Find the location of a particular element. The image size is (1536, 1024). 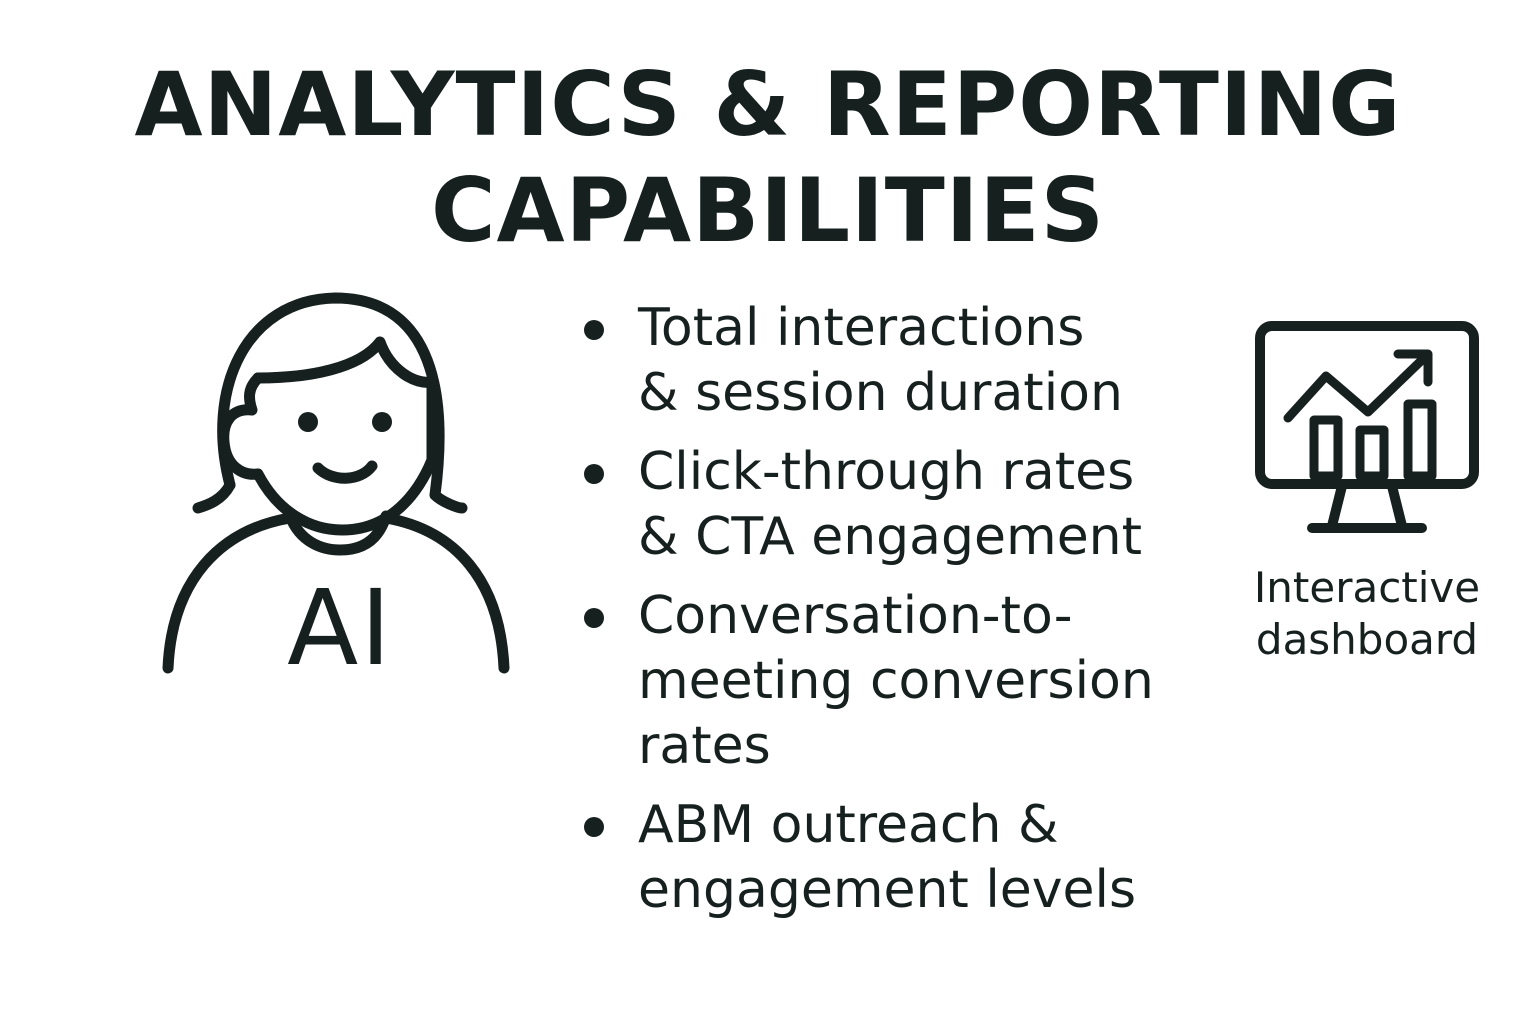

list-item-line: rates is located at coordinates (704, 746).